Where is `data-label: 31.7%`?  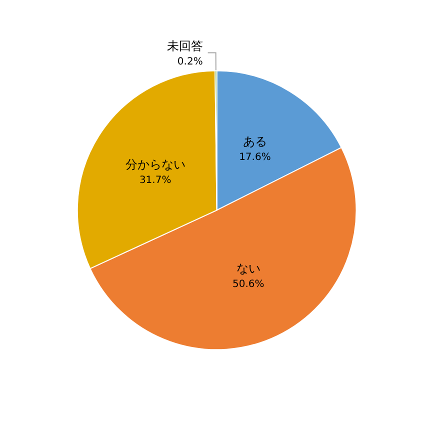 data-label: 31.7% is located at coordinates (155, 180).